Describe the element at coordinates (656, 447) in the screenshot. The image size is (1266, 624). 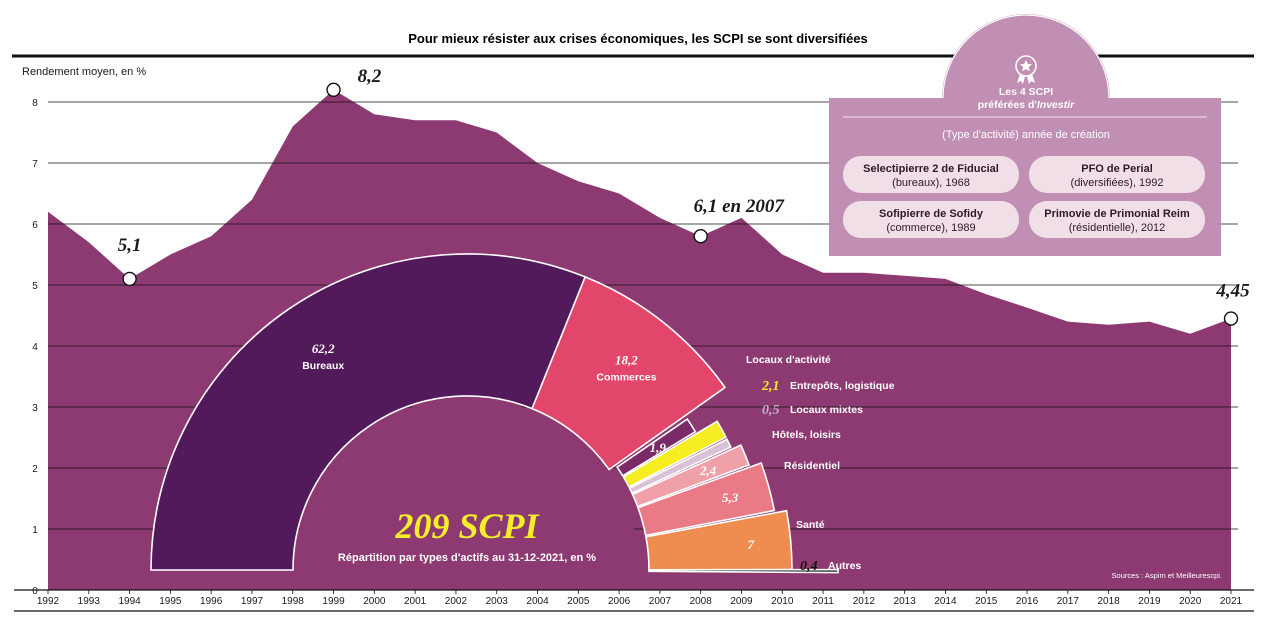
I see `slice-locaux-d-activit-` at that location.